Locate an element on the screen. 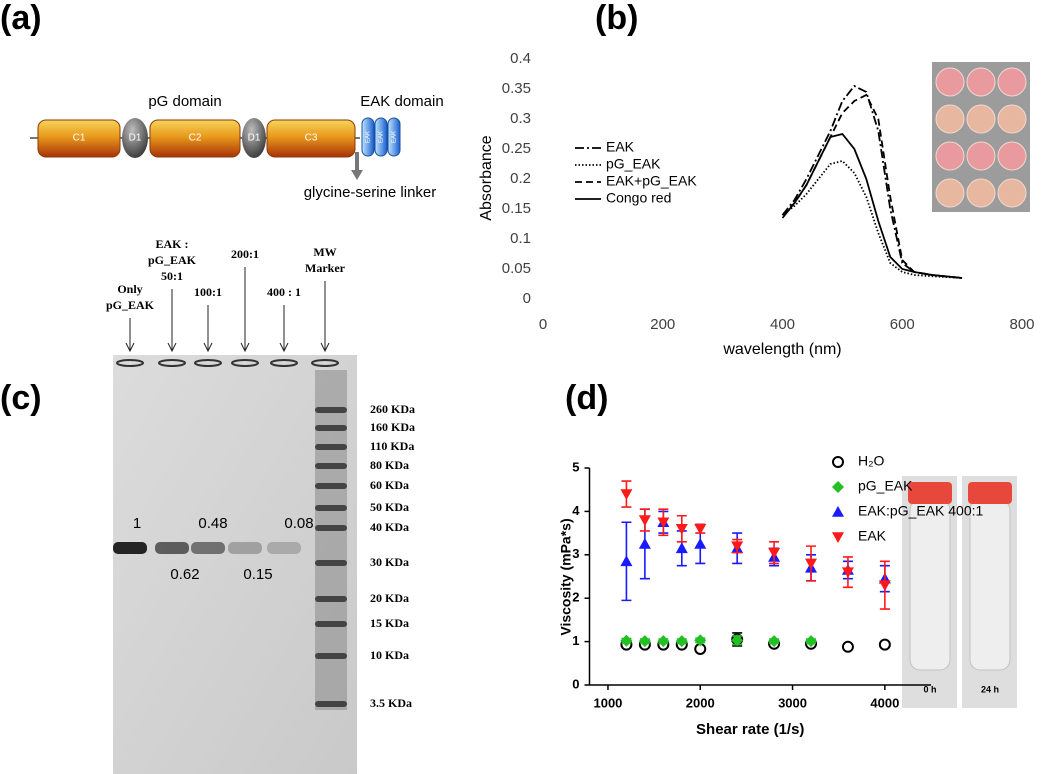 The width and height of the screenshot is (1050, 774). y-axis-title: Viscosity (mPa*s) is located at coordinates (566, 576).